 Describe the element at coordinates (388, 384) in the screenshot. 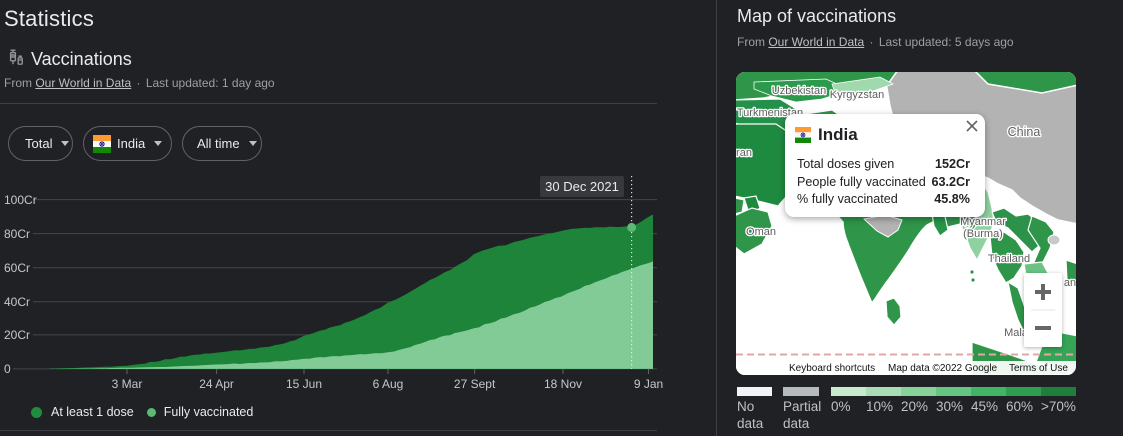

I see `svg-text: 6 Aug` at that location.